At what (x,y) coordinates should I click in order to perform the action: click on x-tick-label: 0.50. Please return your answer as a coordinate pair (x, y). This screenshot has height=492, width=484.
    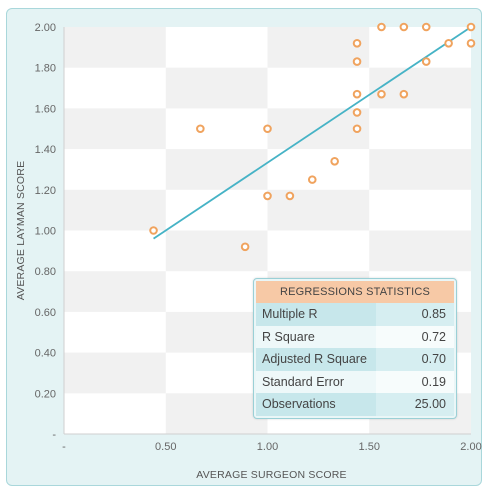
    Looking at the image, I should click on (165, 447).